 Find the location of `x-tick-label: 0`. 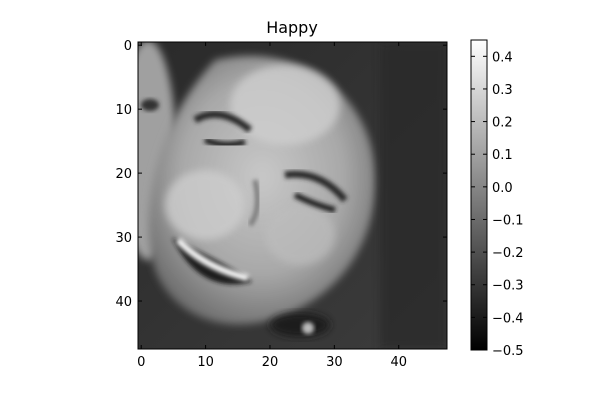

x-tick-label: 0 is located at coordinates (141, 362).